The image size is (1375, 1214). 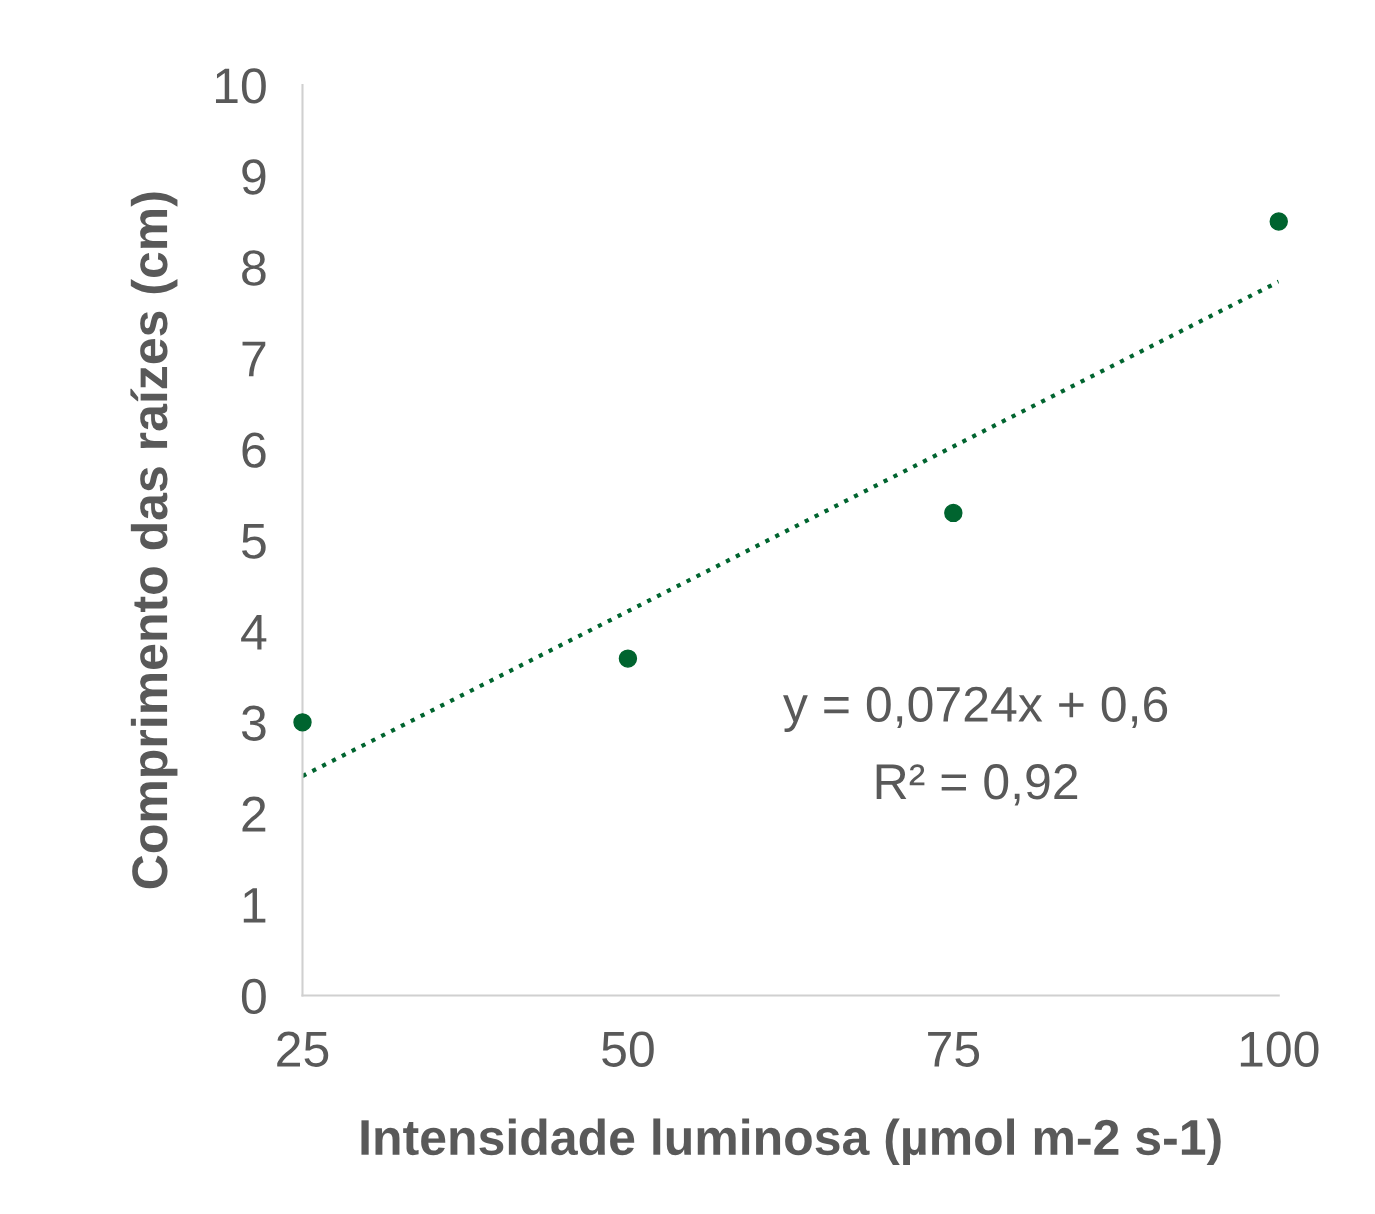 I want to click on y-tick-label: 6, so click(x=254, y=450).